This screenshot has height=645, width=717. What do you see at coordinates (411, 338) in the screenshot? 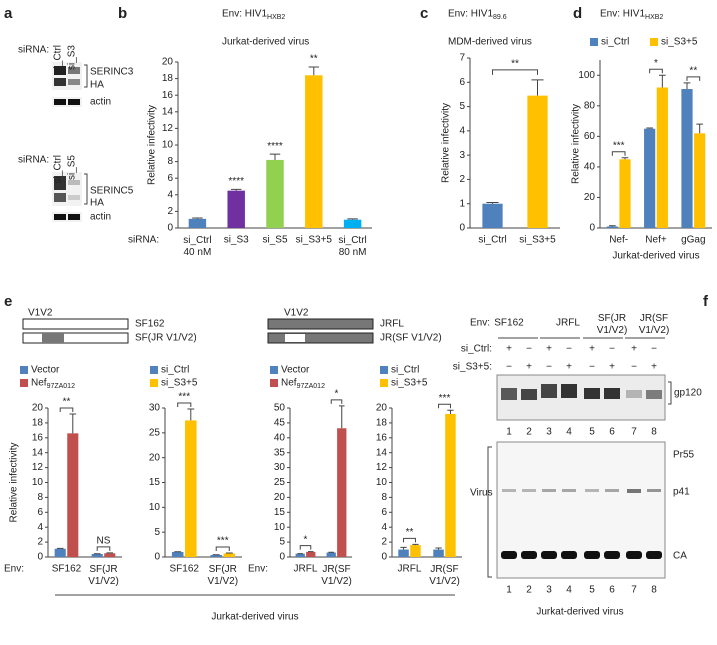
I see `construct-label: JR(SF V1/V2)` at bounding box center [411, 338].